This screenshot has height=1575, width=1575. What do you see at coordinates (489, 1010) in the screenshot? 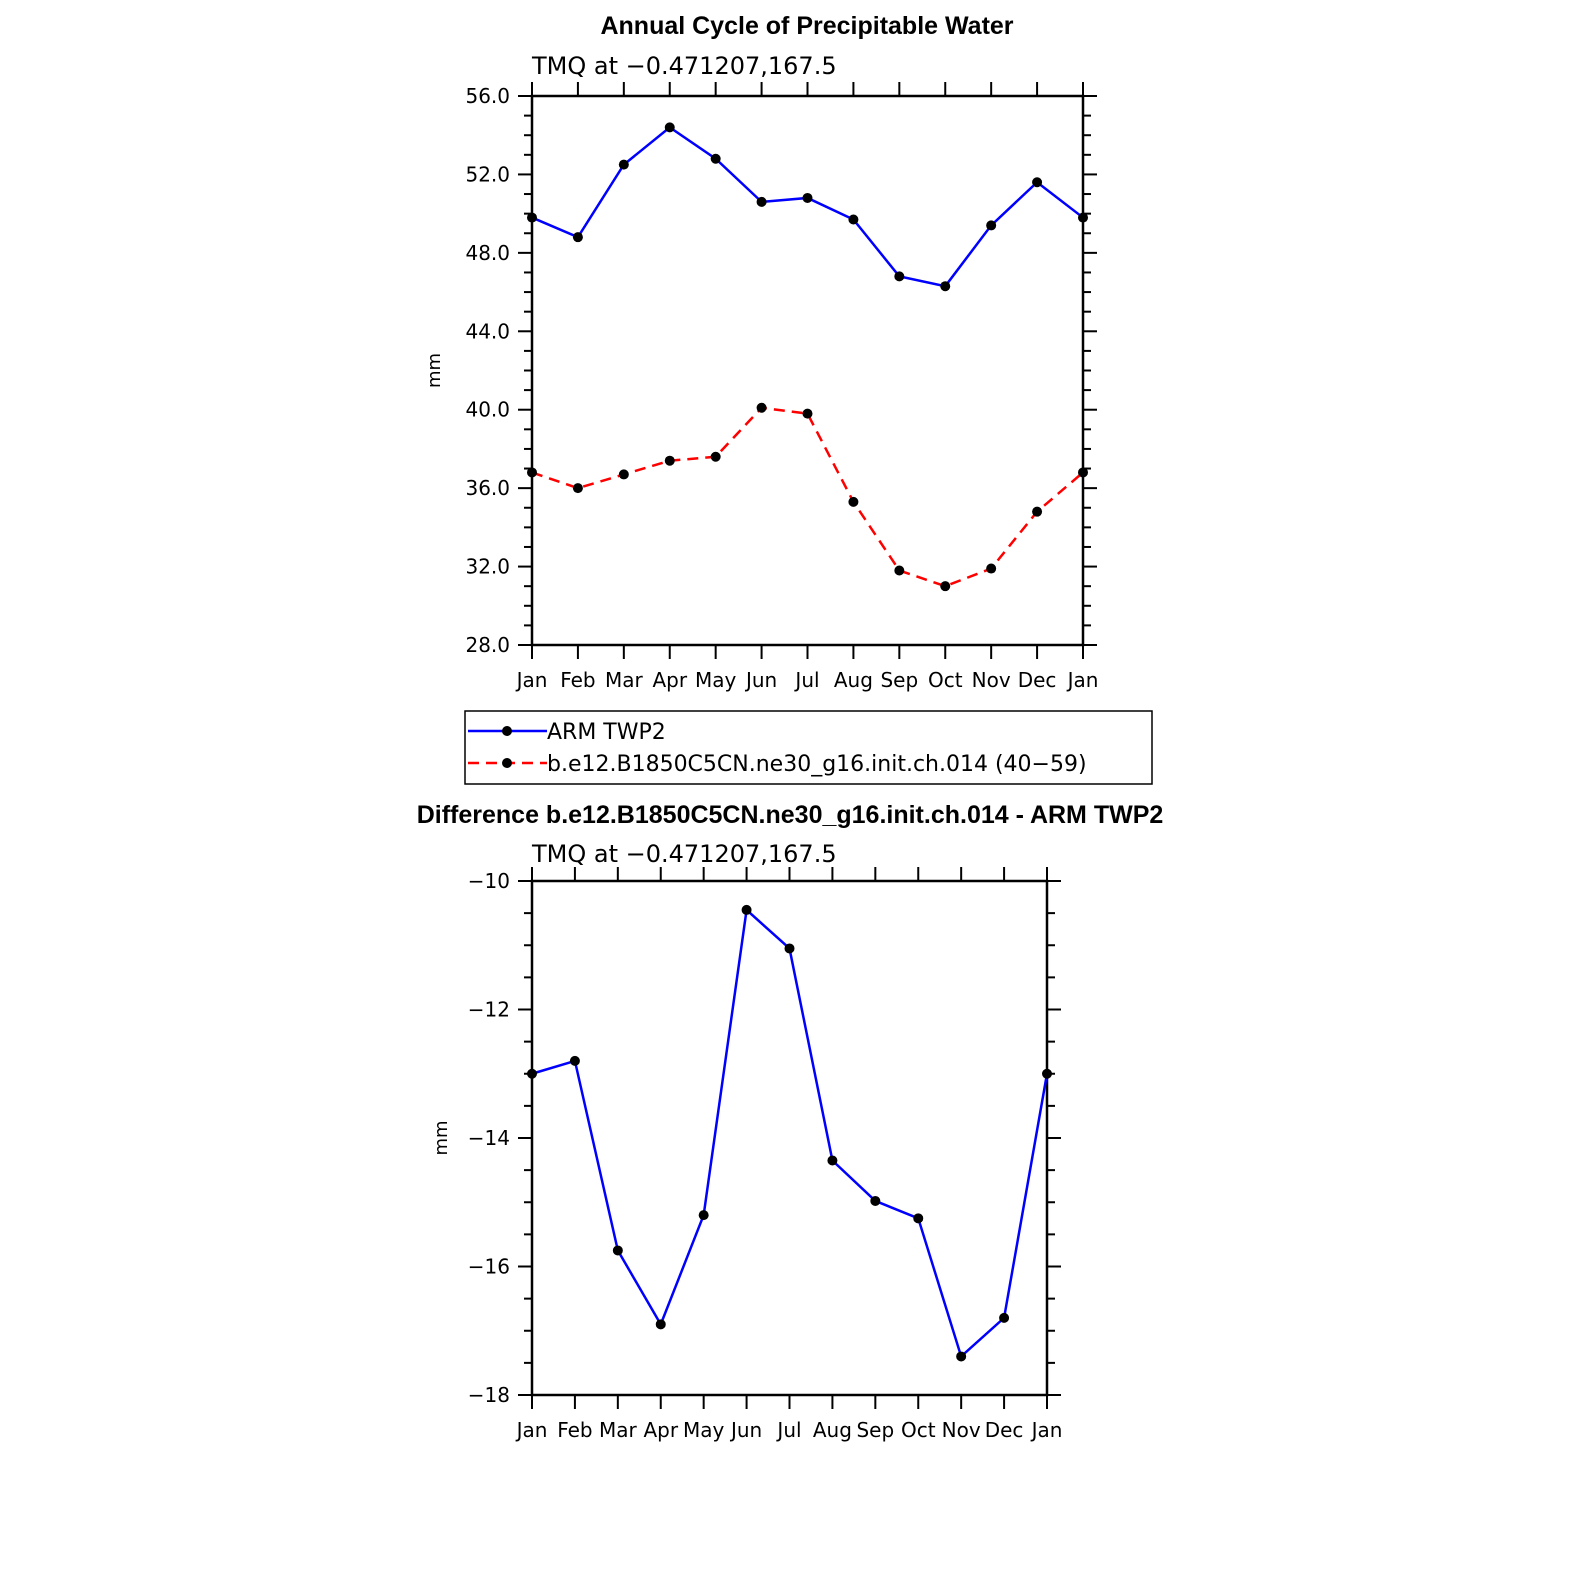
I see `y-tick-label: −12` at bounding box center [489, 1010].